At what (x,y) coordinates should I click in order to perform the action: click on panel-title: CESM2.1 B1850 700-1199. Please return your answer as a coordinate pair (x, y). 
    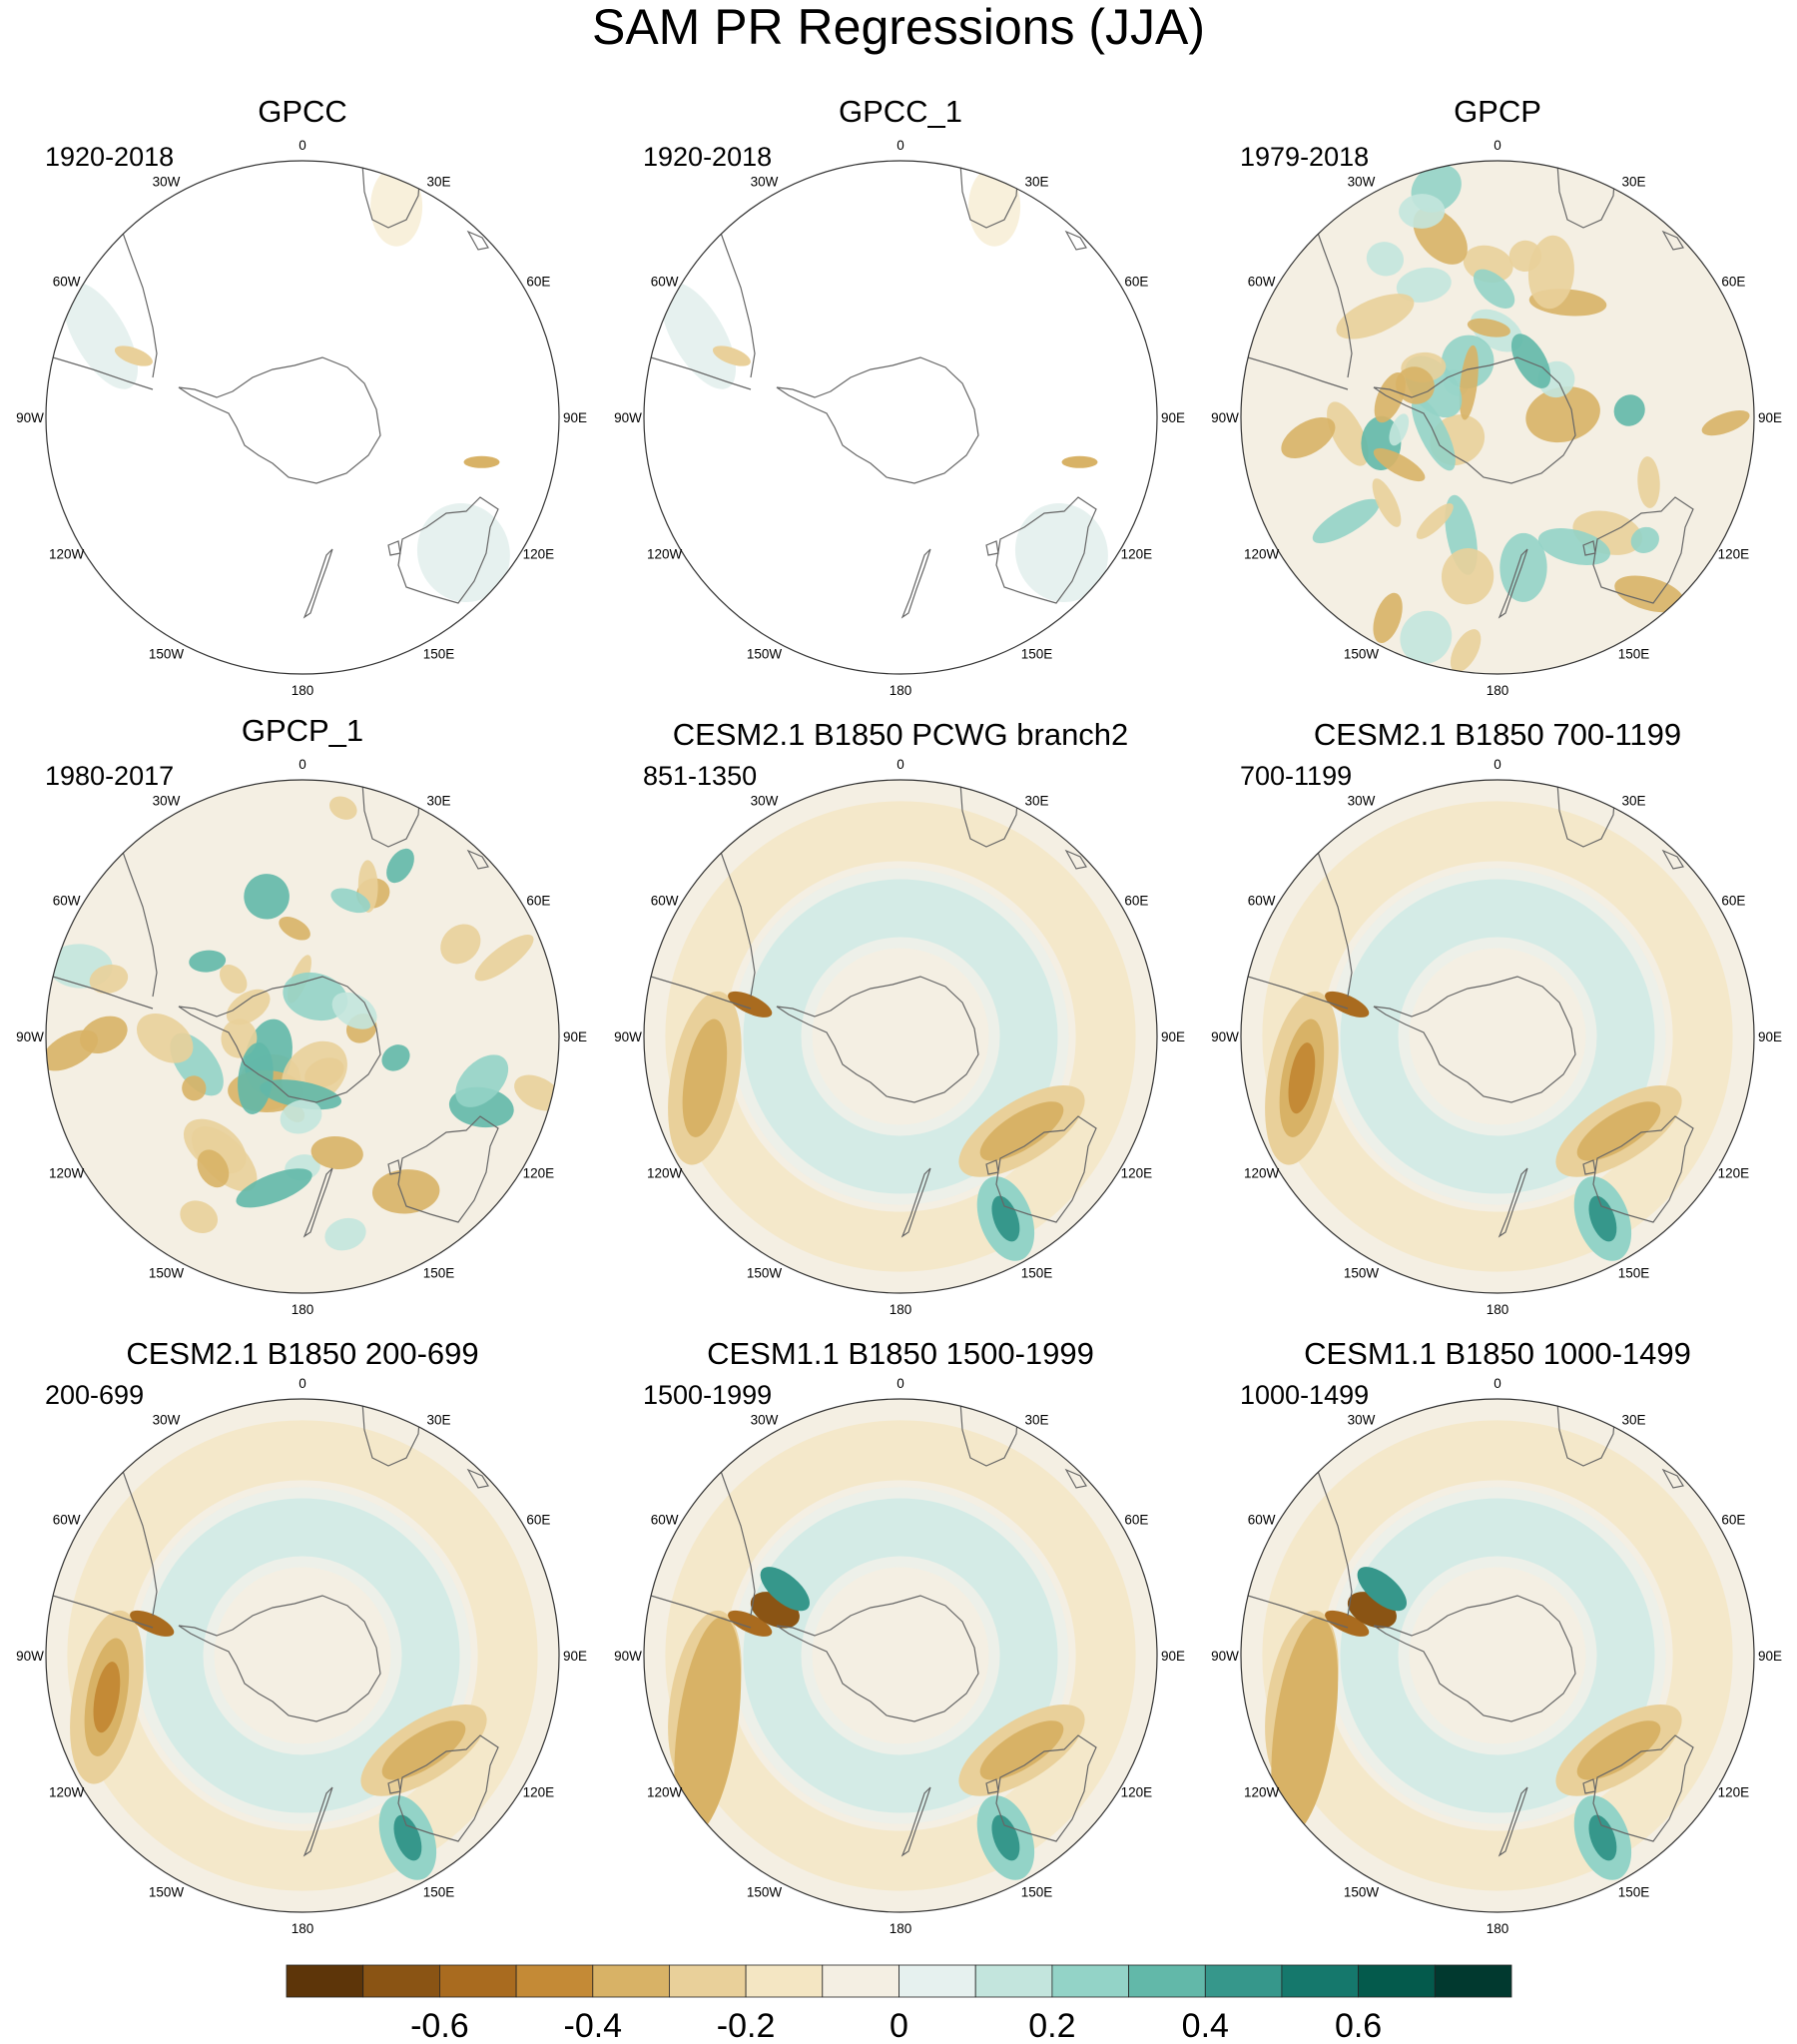
    Looking at the image, I should click on (1497, 734).